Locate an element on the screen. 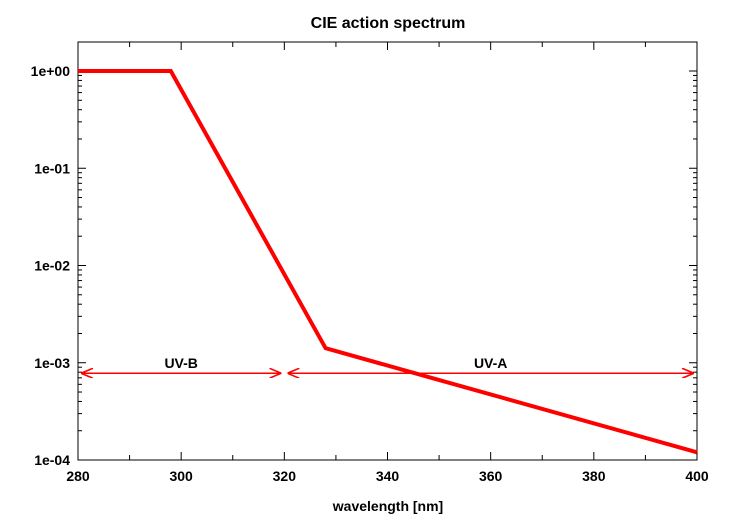 The image size is (747, 522). x-tick-label: 280 is located at coordinates (78, 476).